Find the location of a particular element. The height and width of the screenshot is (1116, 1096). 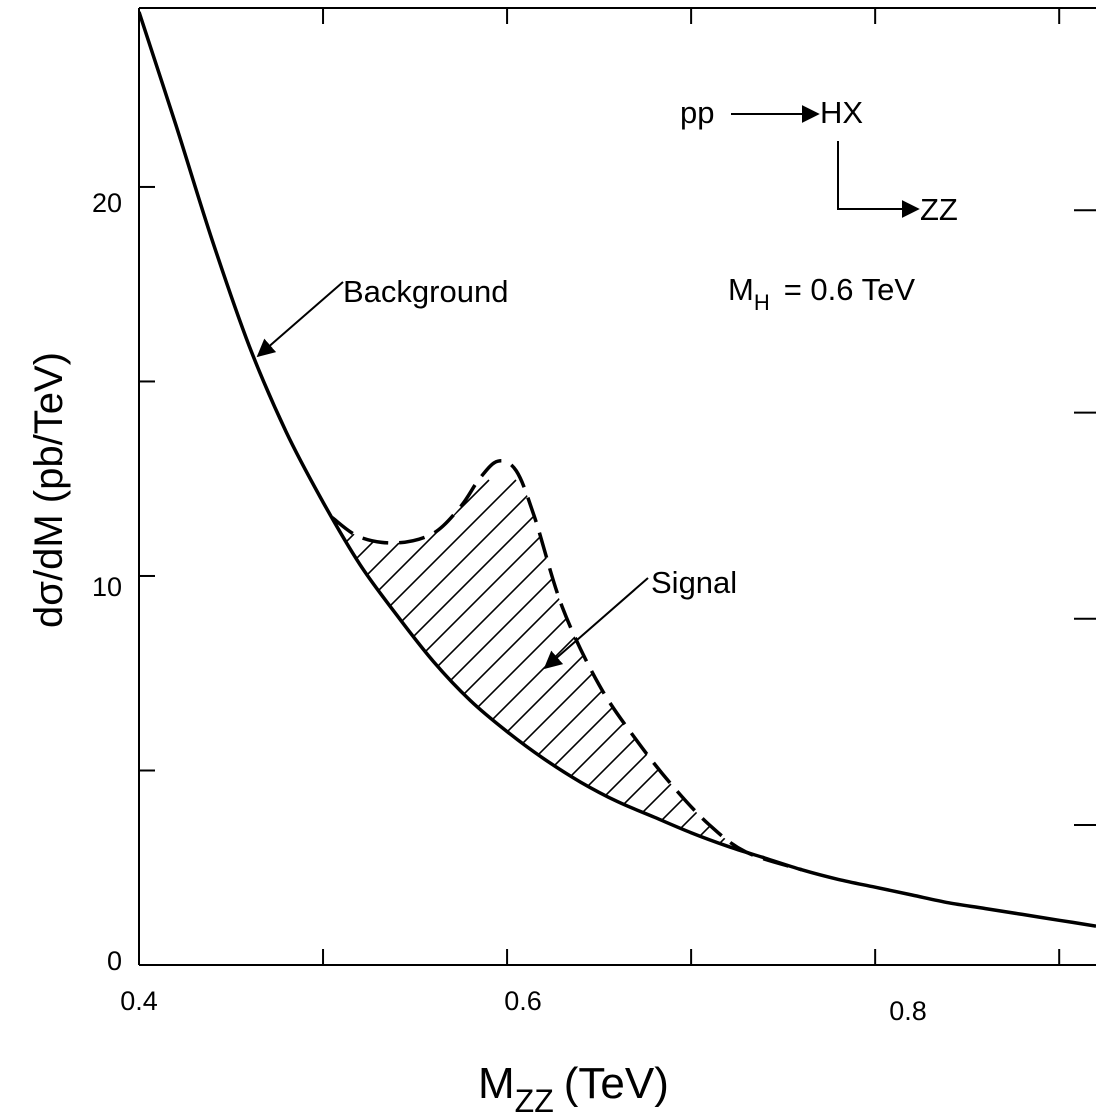

y-tick-label-0: 0 is located at coordinates (114, 961).